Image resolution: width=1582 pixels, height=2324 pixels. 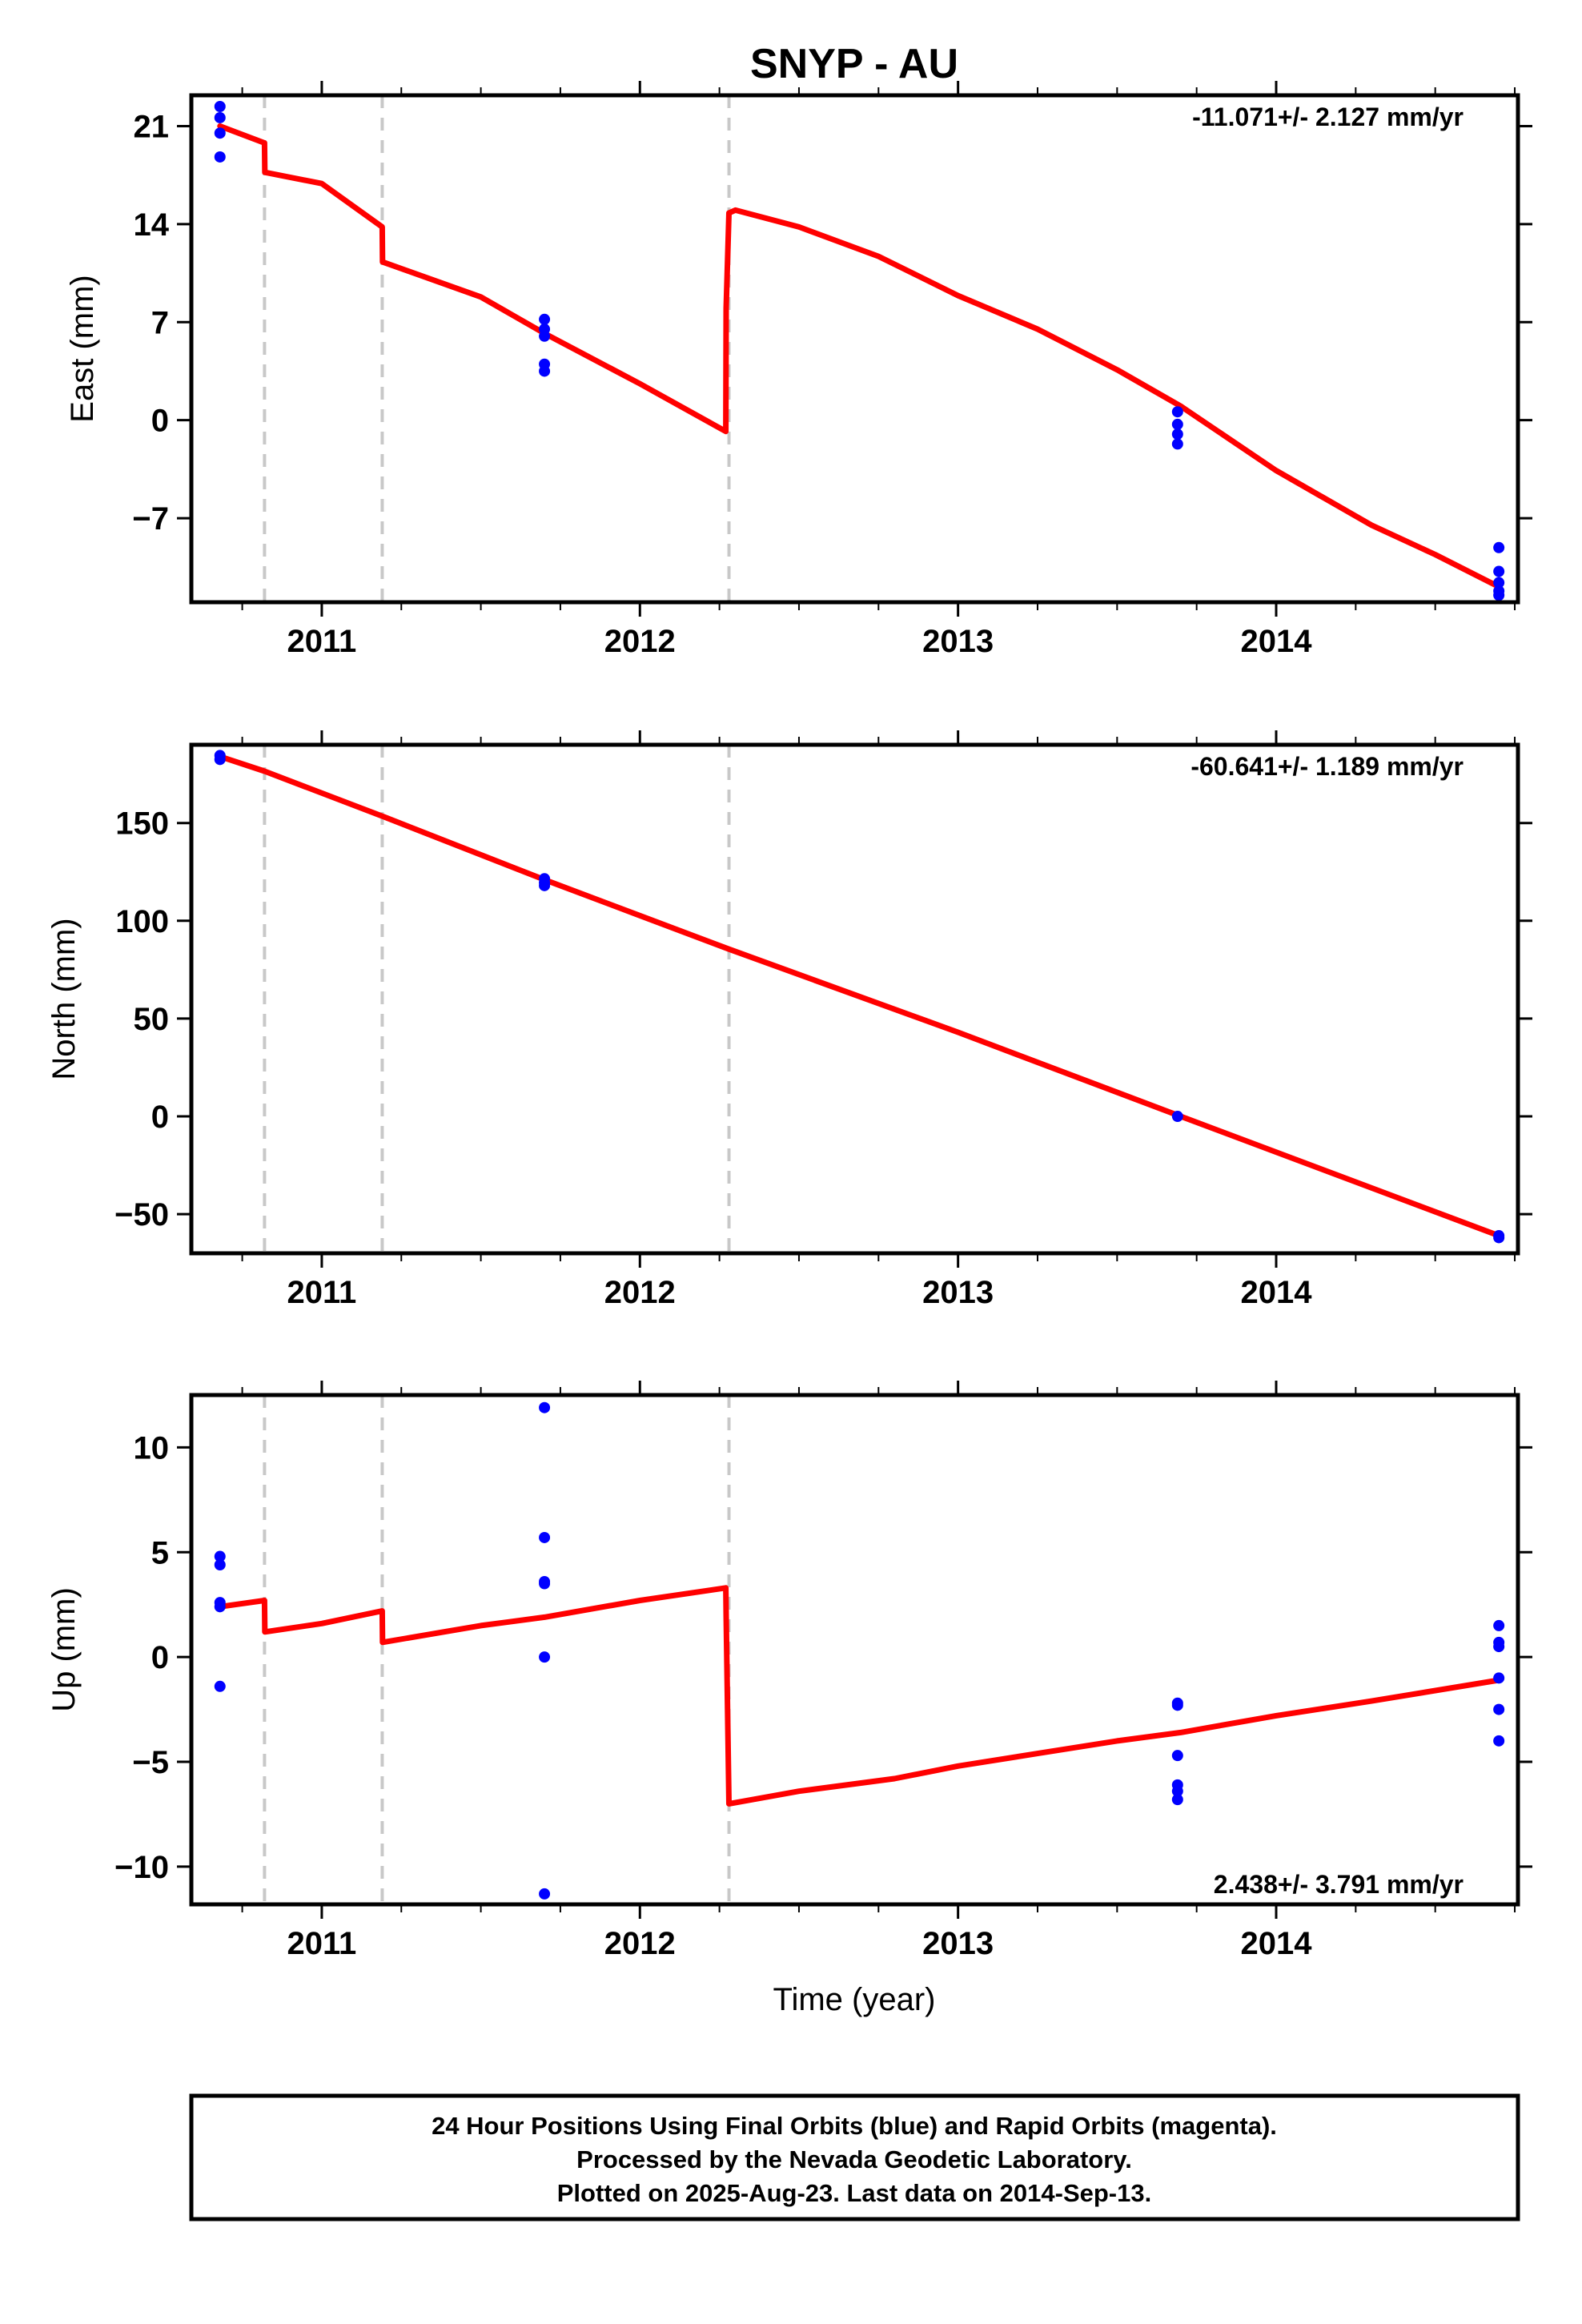 What do you see at coordinates (152, 1019) in the screenshot?
I see `y-tick-label: 50` at bounding box center [152, 1019].